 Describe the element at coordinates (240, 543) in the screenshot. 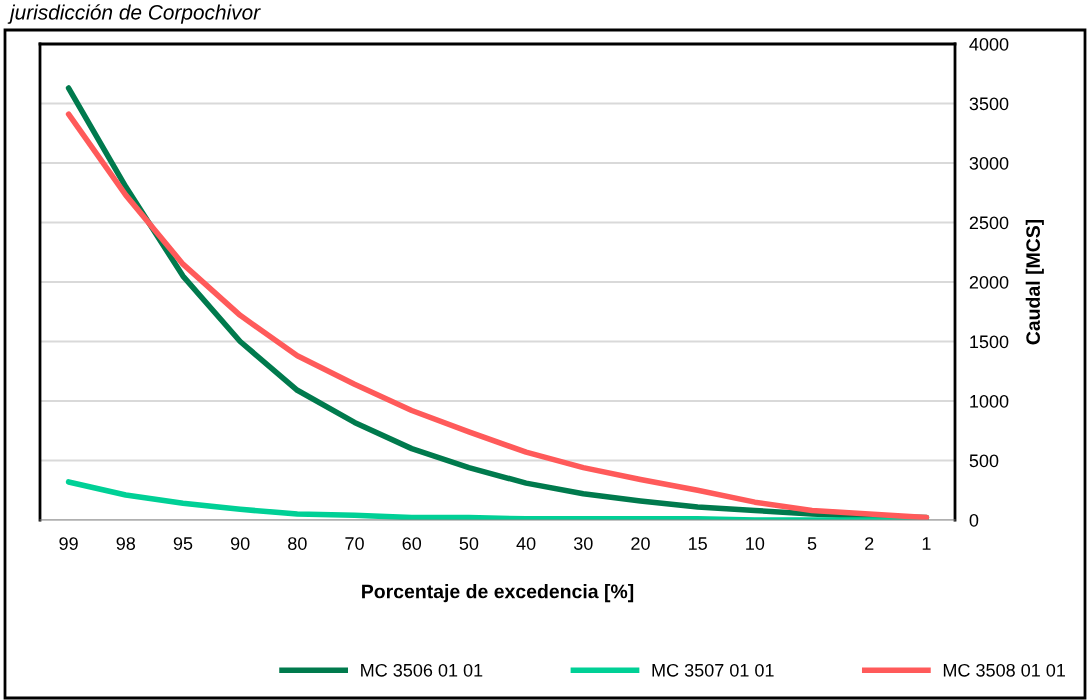

I see `x-tick-label: 90` at that location.